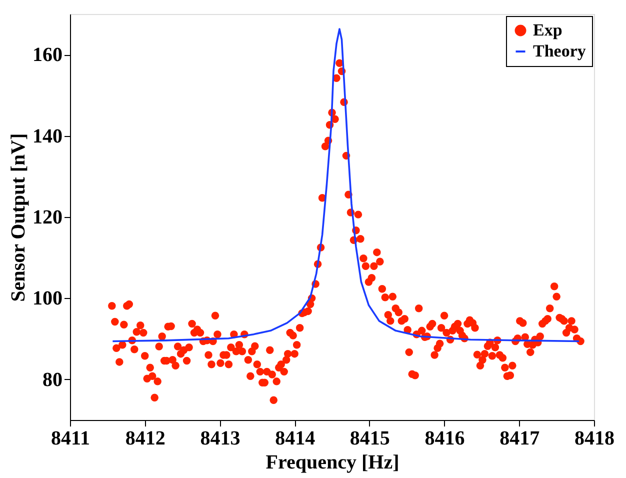  What do you see at coordinates (559, 51) in the screenshot?
I see `legend-label: Theory` at bounding box center [559, 51].